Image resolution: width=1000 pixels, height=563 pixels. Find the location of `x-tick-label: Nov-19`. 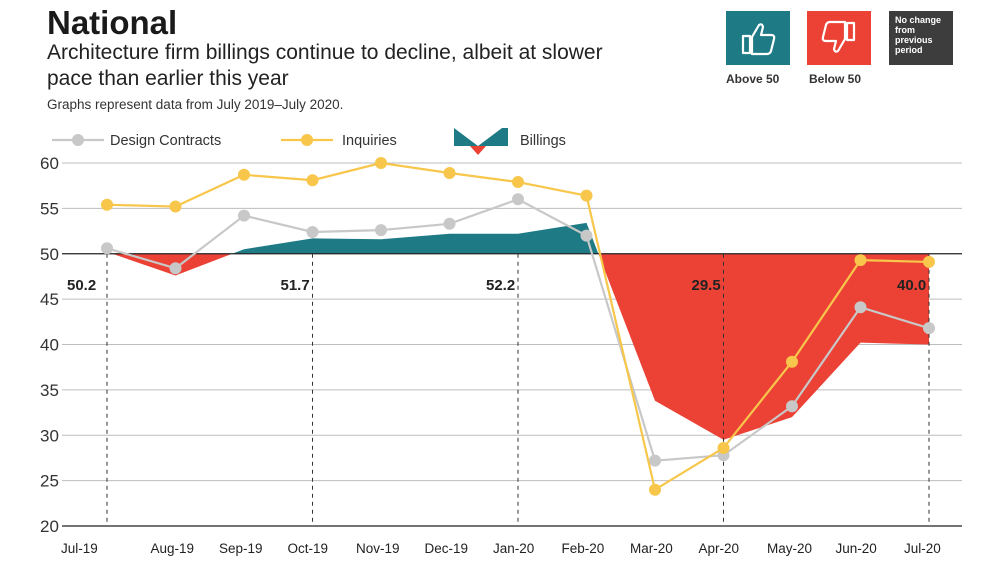

x-tick-label: Nov-19 is located at coordinates (378, 548).